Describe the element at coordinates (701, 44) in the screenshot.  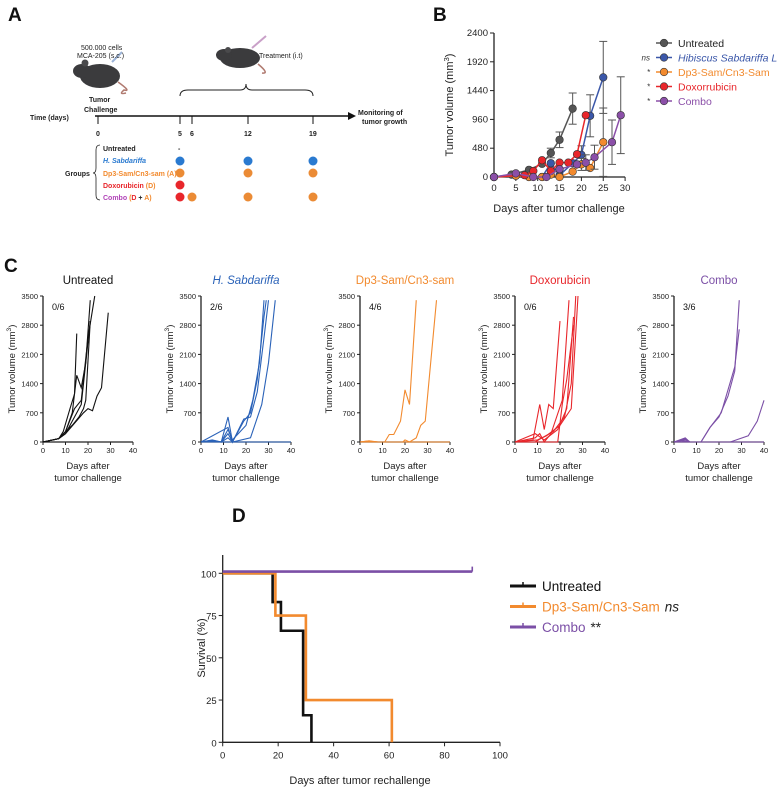
I see `legend-label: Untreated` at that location.